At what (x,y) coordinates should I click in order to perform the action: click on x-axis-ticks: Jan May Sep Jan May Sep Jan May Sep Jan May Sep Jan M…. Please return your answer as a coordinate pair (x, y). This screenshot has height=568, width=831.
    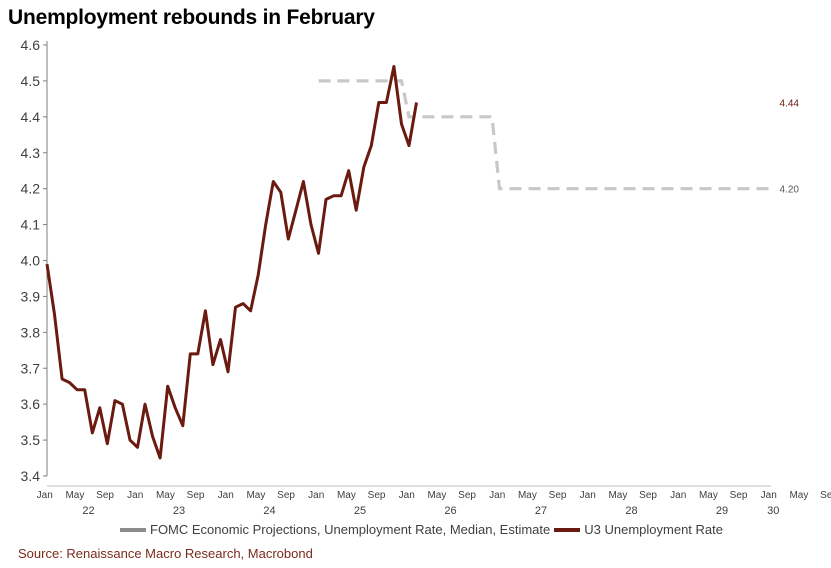
    Looking at the image, I should click on (434, 503).